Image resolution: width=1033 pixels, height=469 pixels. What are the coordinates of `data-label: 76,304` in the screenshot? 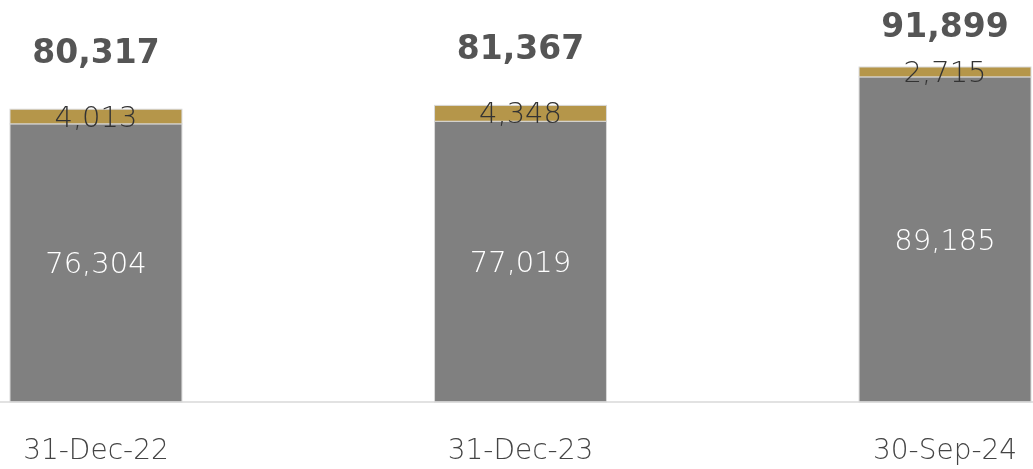 It's located at (96, 263).